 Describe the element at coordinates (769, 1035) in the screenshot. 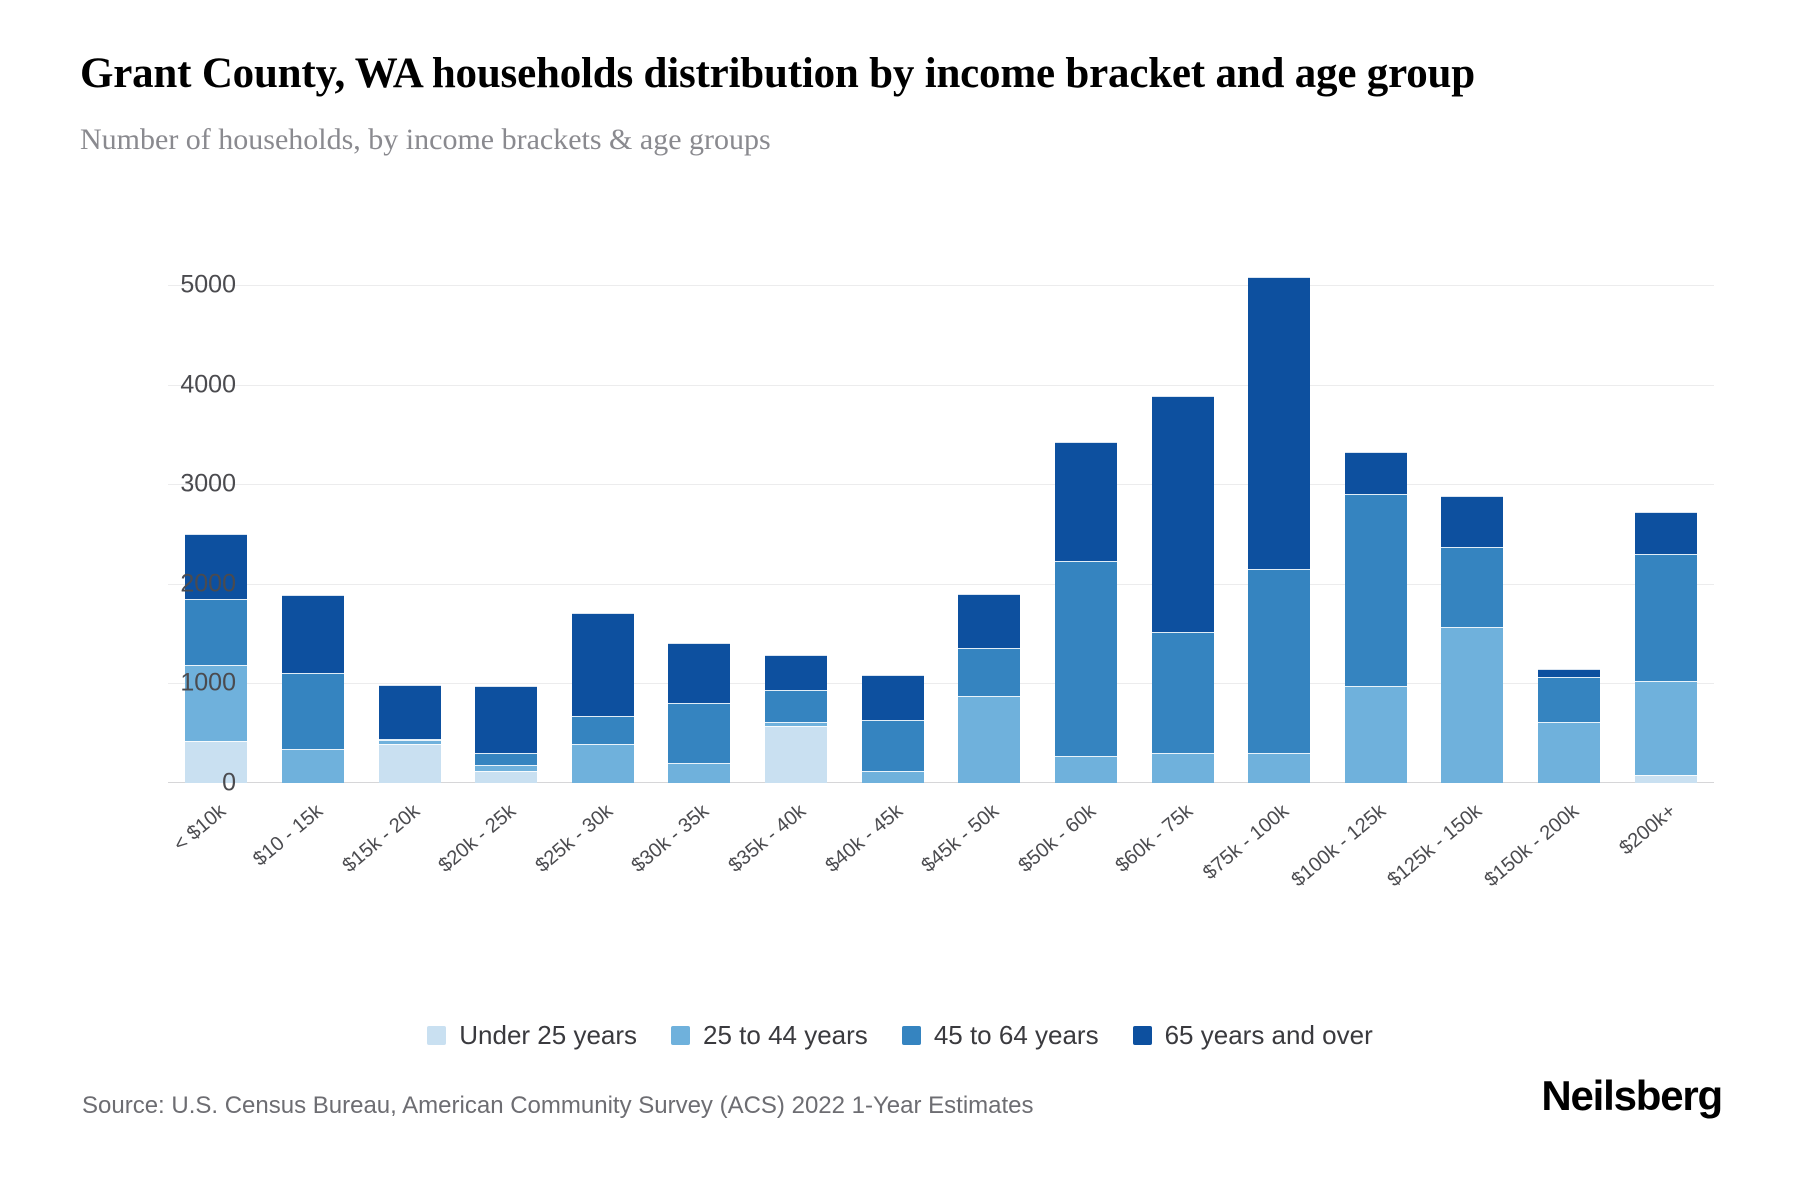

I see `legend-item: 25 to 44 years` at that location.